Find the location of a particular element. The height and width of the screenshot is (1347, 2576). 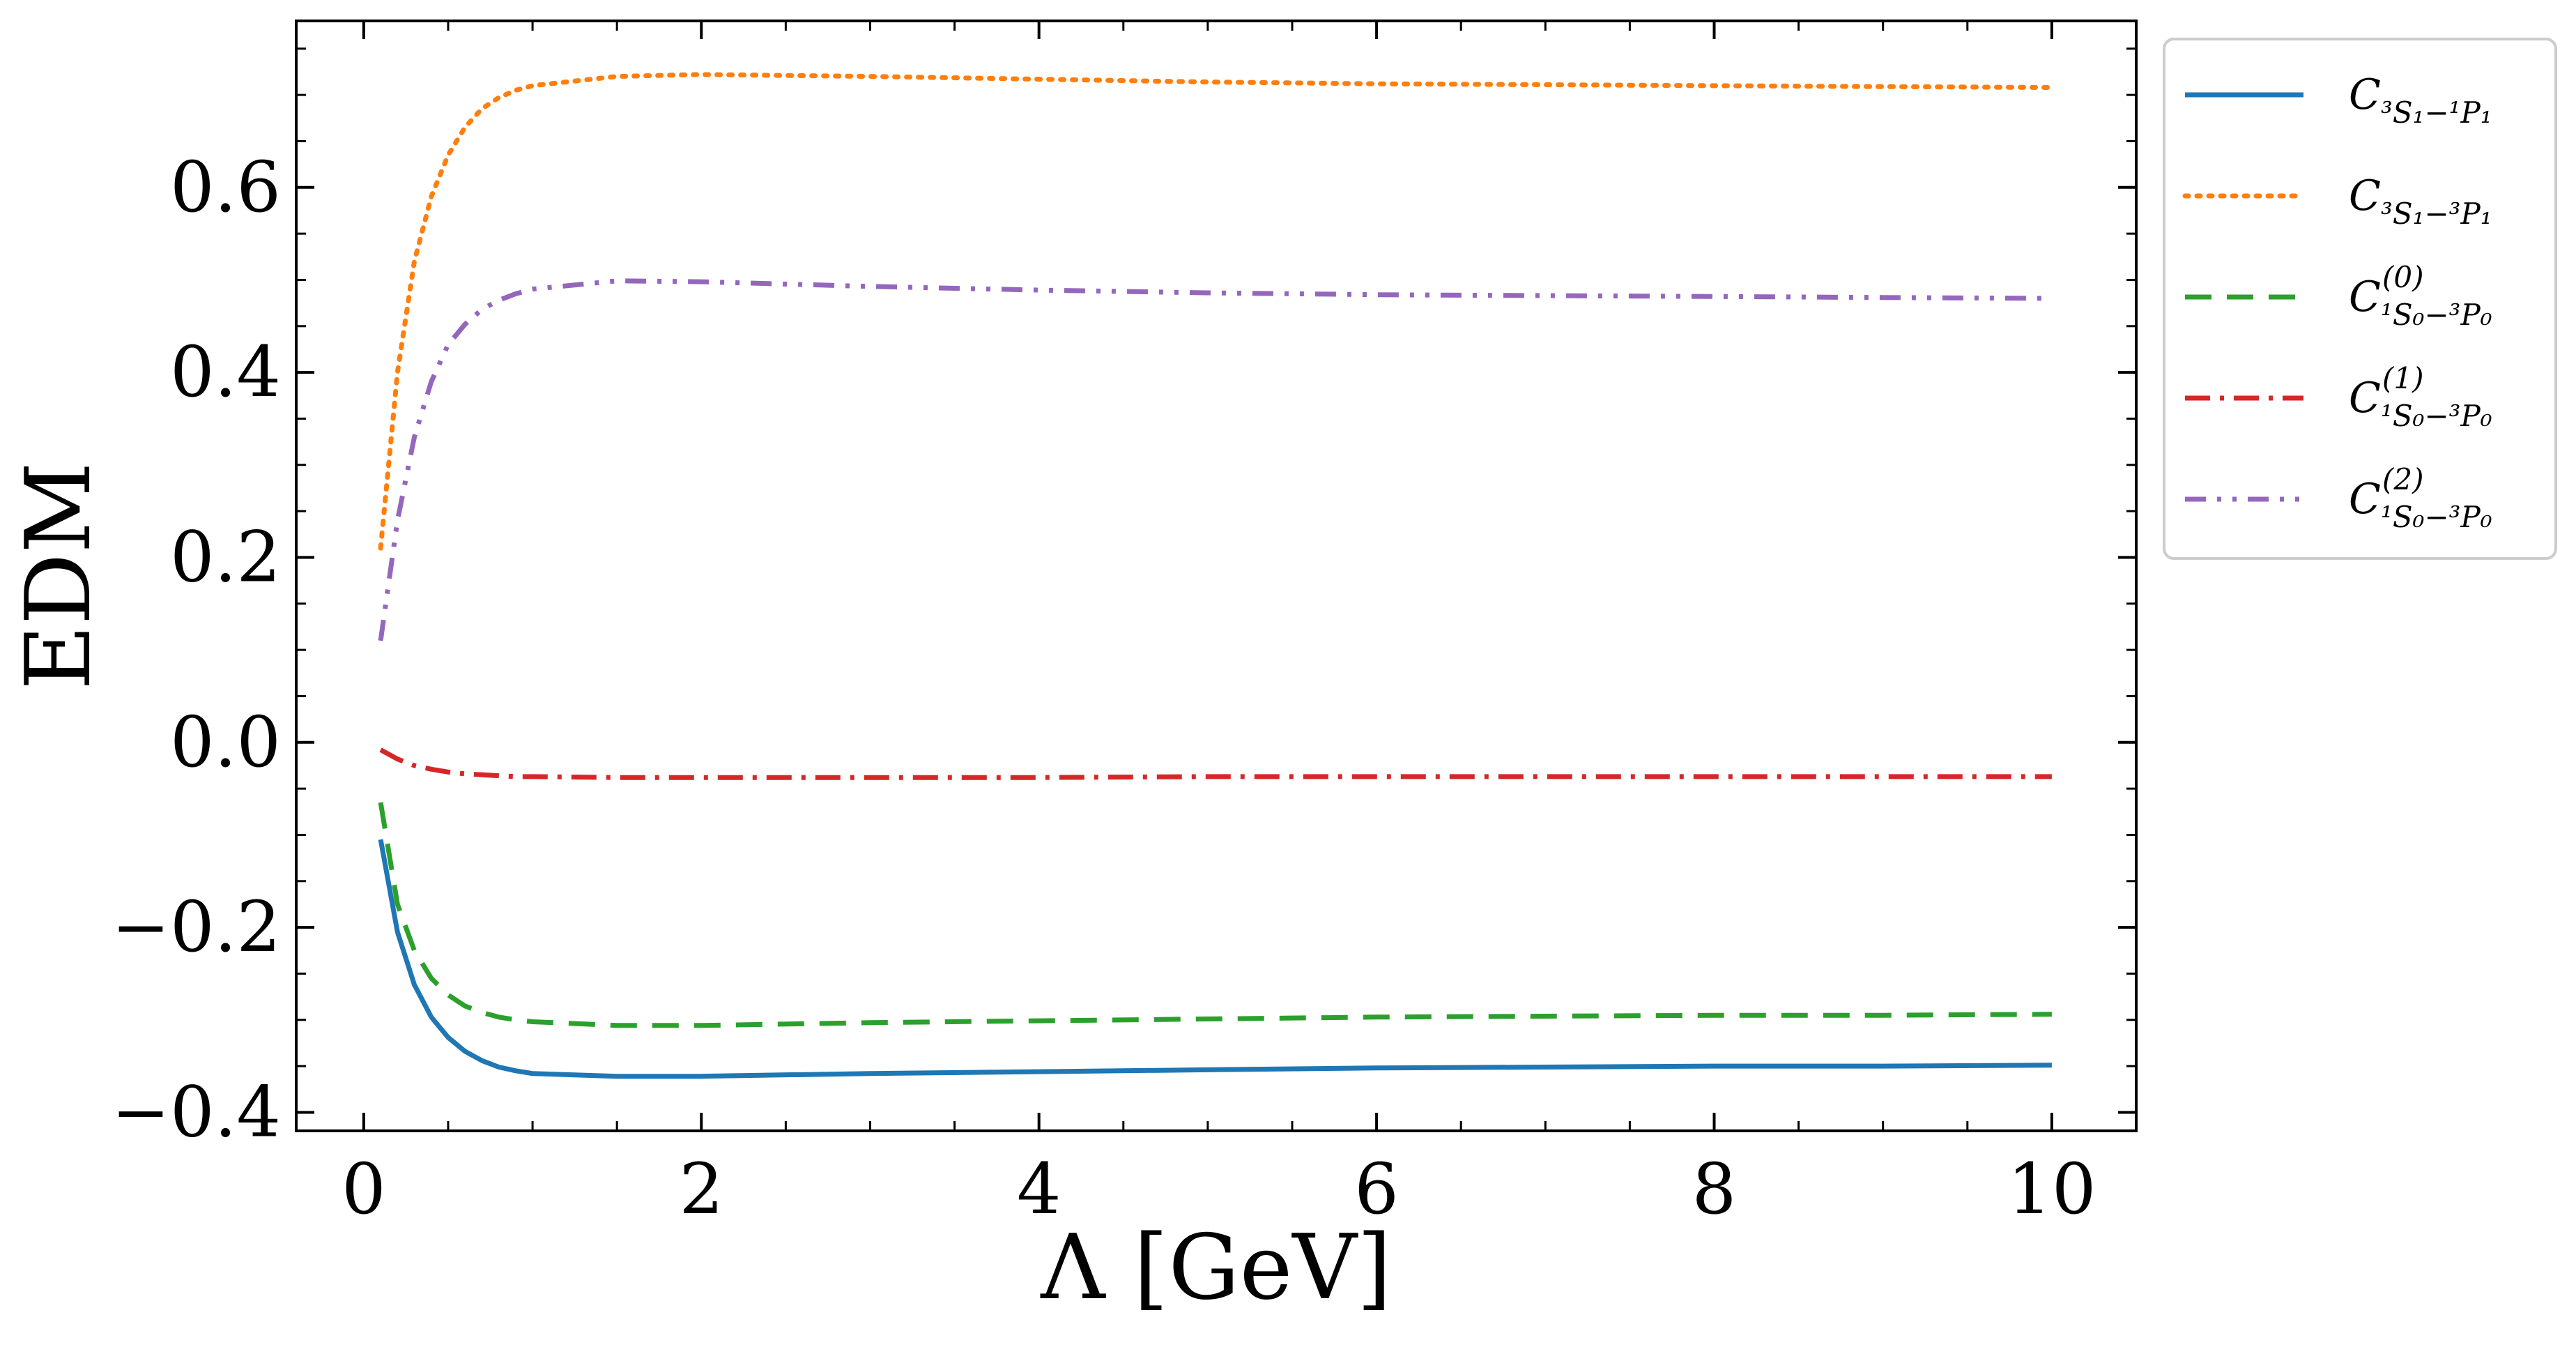

x-tick-label: 6 is located at coordinates (1376, 1189).